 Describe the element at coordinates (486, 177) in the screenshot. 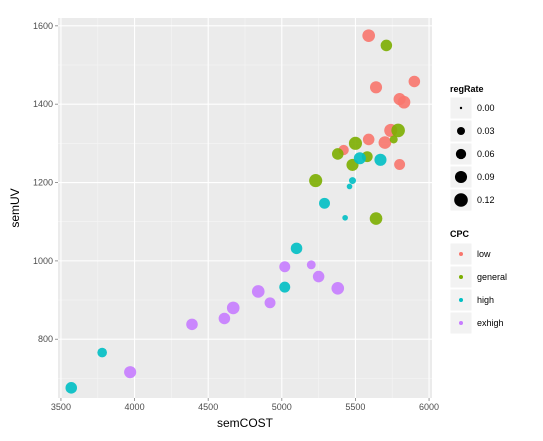

I see `size-legend-label: 0.09` at that location.